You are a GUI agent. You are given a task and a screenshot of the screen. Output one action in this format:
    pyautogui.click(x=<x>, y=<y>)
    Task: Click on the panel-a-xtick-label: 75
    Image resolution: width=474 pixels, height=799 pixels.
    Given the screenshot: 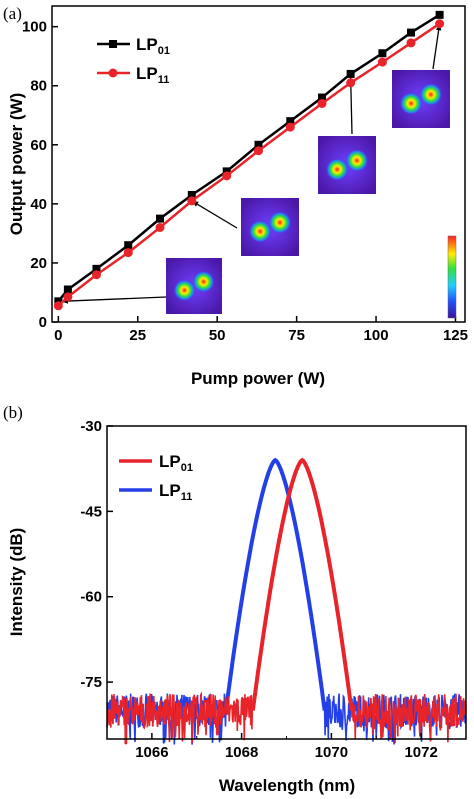 What is the action you would take?
    pyautogui.click(x=296, y=335)
    